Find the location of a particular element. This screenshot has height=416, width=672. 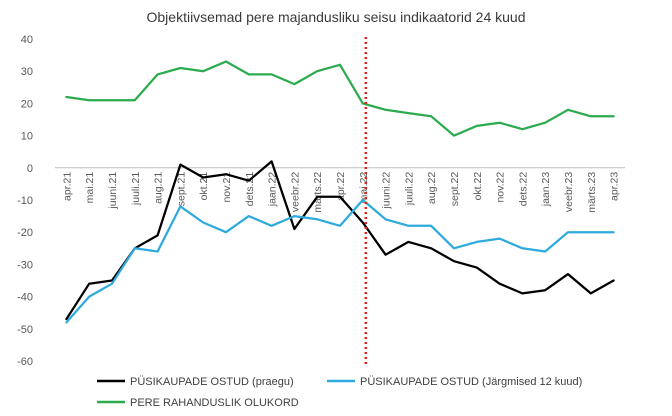

legend-label-3: PERE RAHANDUSLIK OLUKORD is located at coordinates (214, 403).